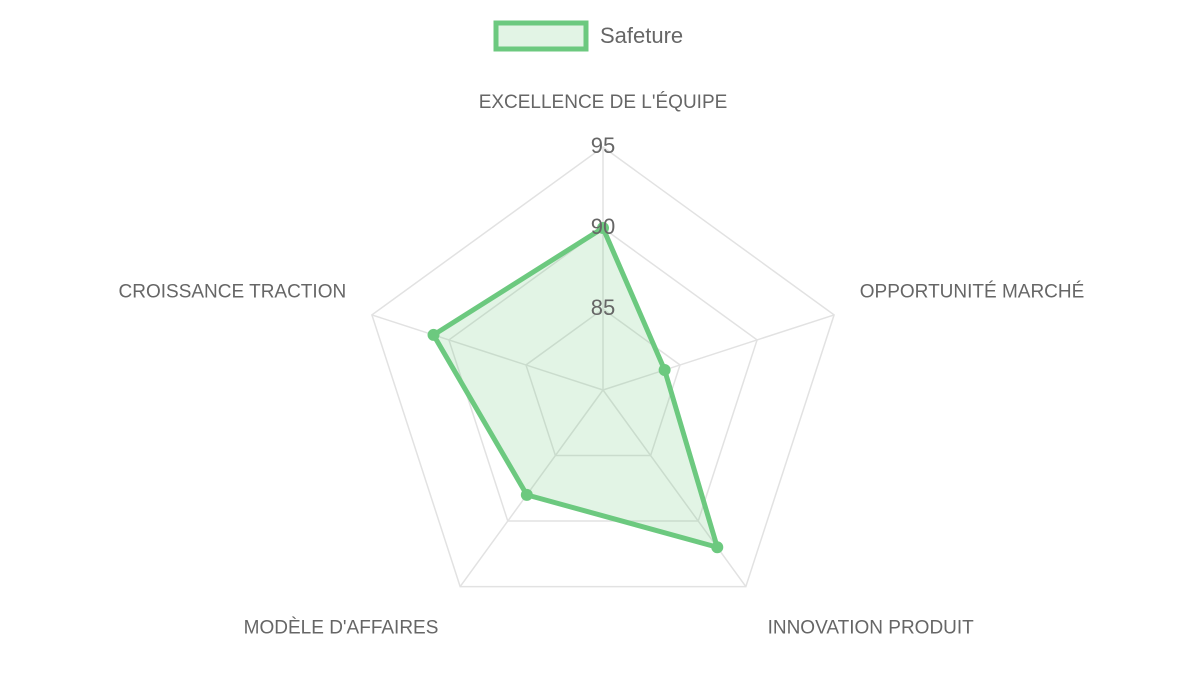 This screenshot has width=1200, height=675. Describe the element at coordinates (341, 628) in the screenshot. I see `category-label: MODÈLE D'AFFAIRES` at that location.